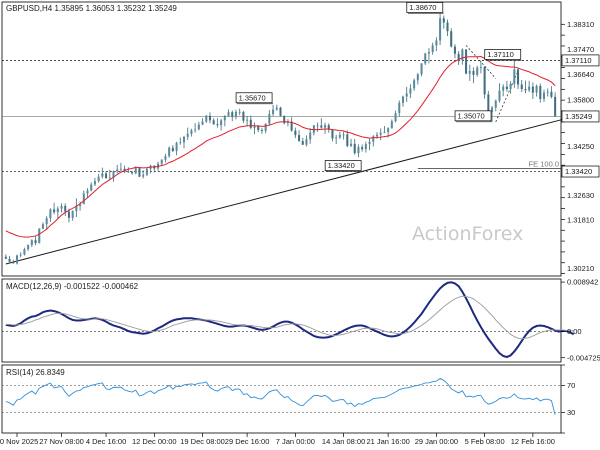 This screenshot has height=450, width=600. I want to click on price-watermark: ActionForex, so click(467, 234).